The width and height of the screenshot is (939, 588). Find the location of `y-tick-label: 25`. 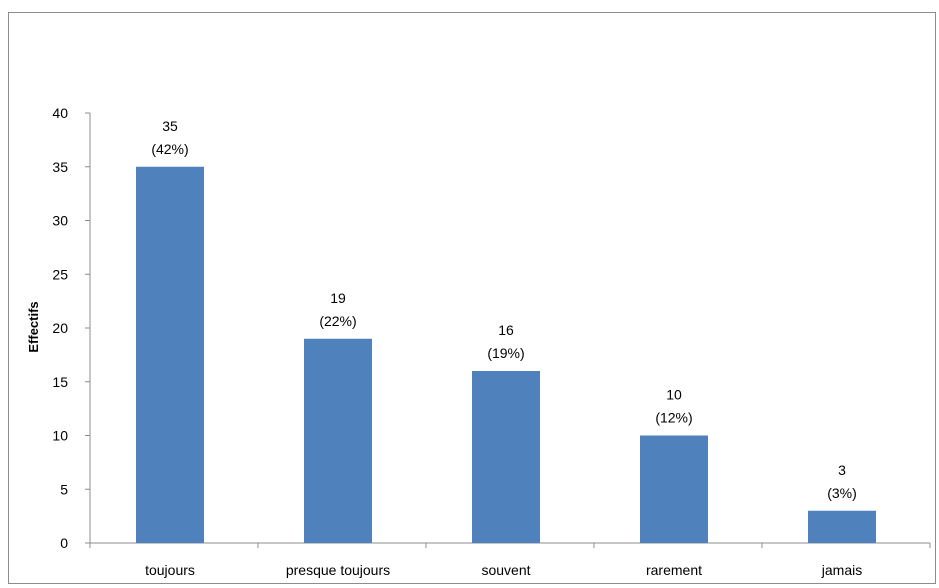

y-tick-label: 25 is located at coordinates (60, 274).